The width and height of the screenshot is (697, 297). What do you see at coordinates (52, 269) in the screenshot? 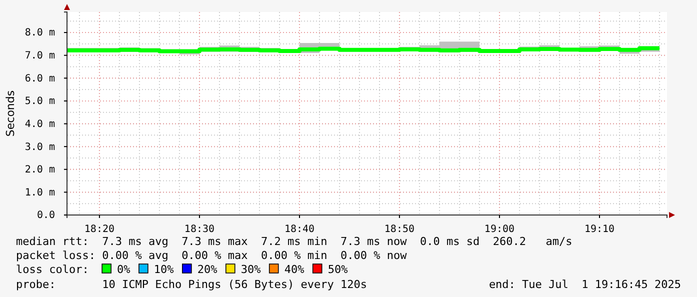
I see `text: loss color:` at bounding box center [52, 269].